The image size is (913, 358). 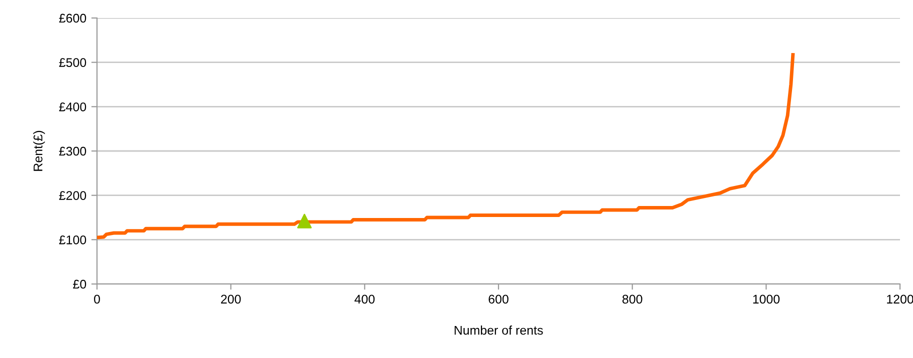 What do you see at coordinates (72, 62) in the screenshot?
I see `y-tick-label: £500` at bounding box center [72, 62].